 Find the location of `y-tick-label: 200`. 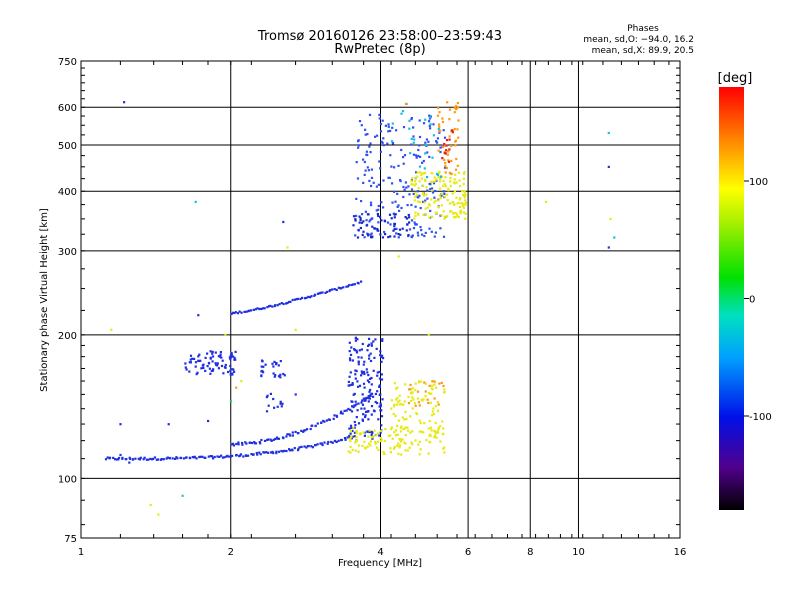

y-tick-label: 200 is located at coordinates (67, 336).